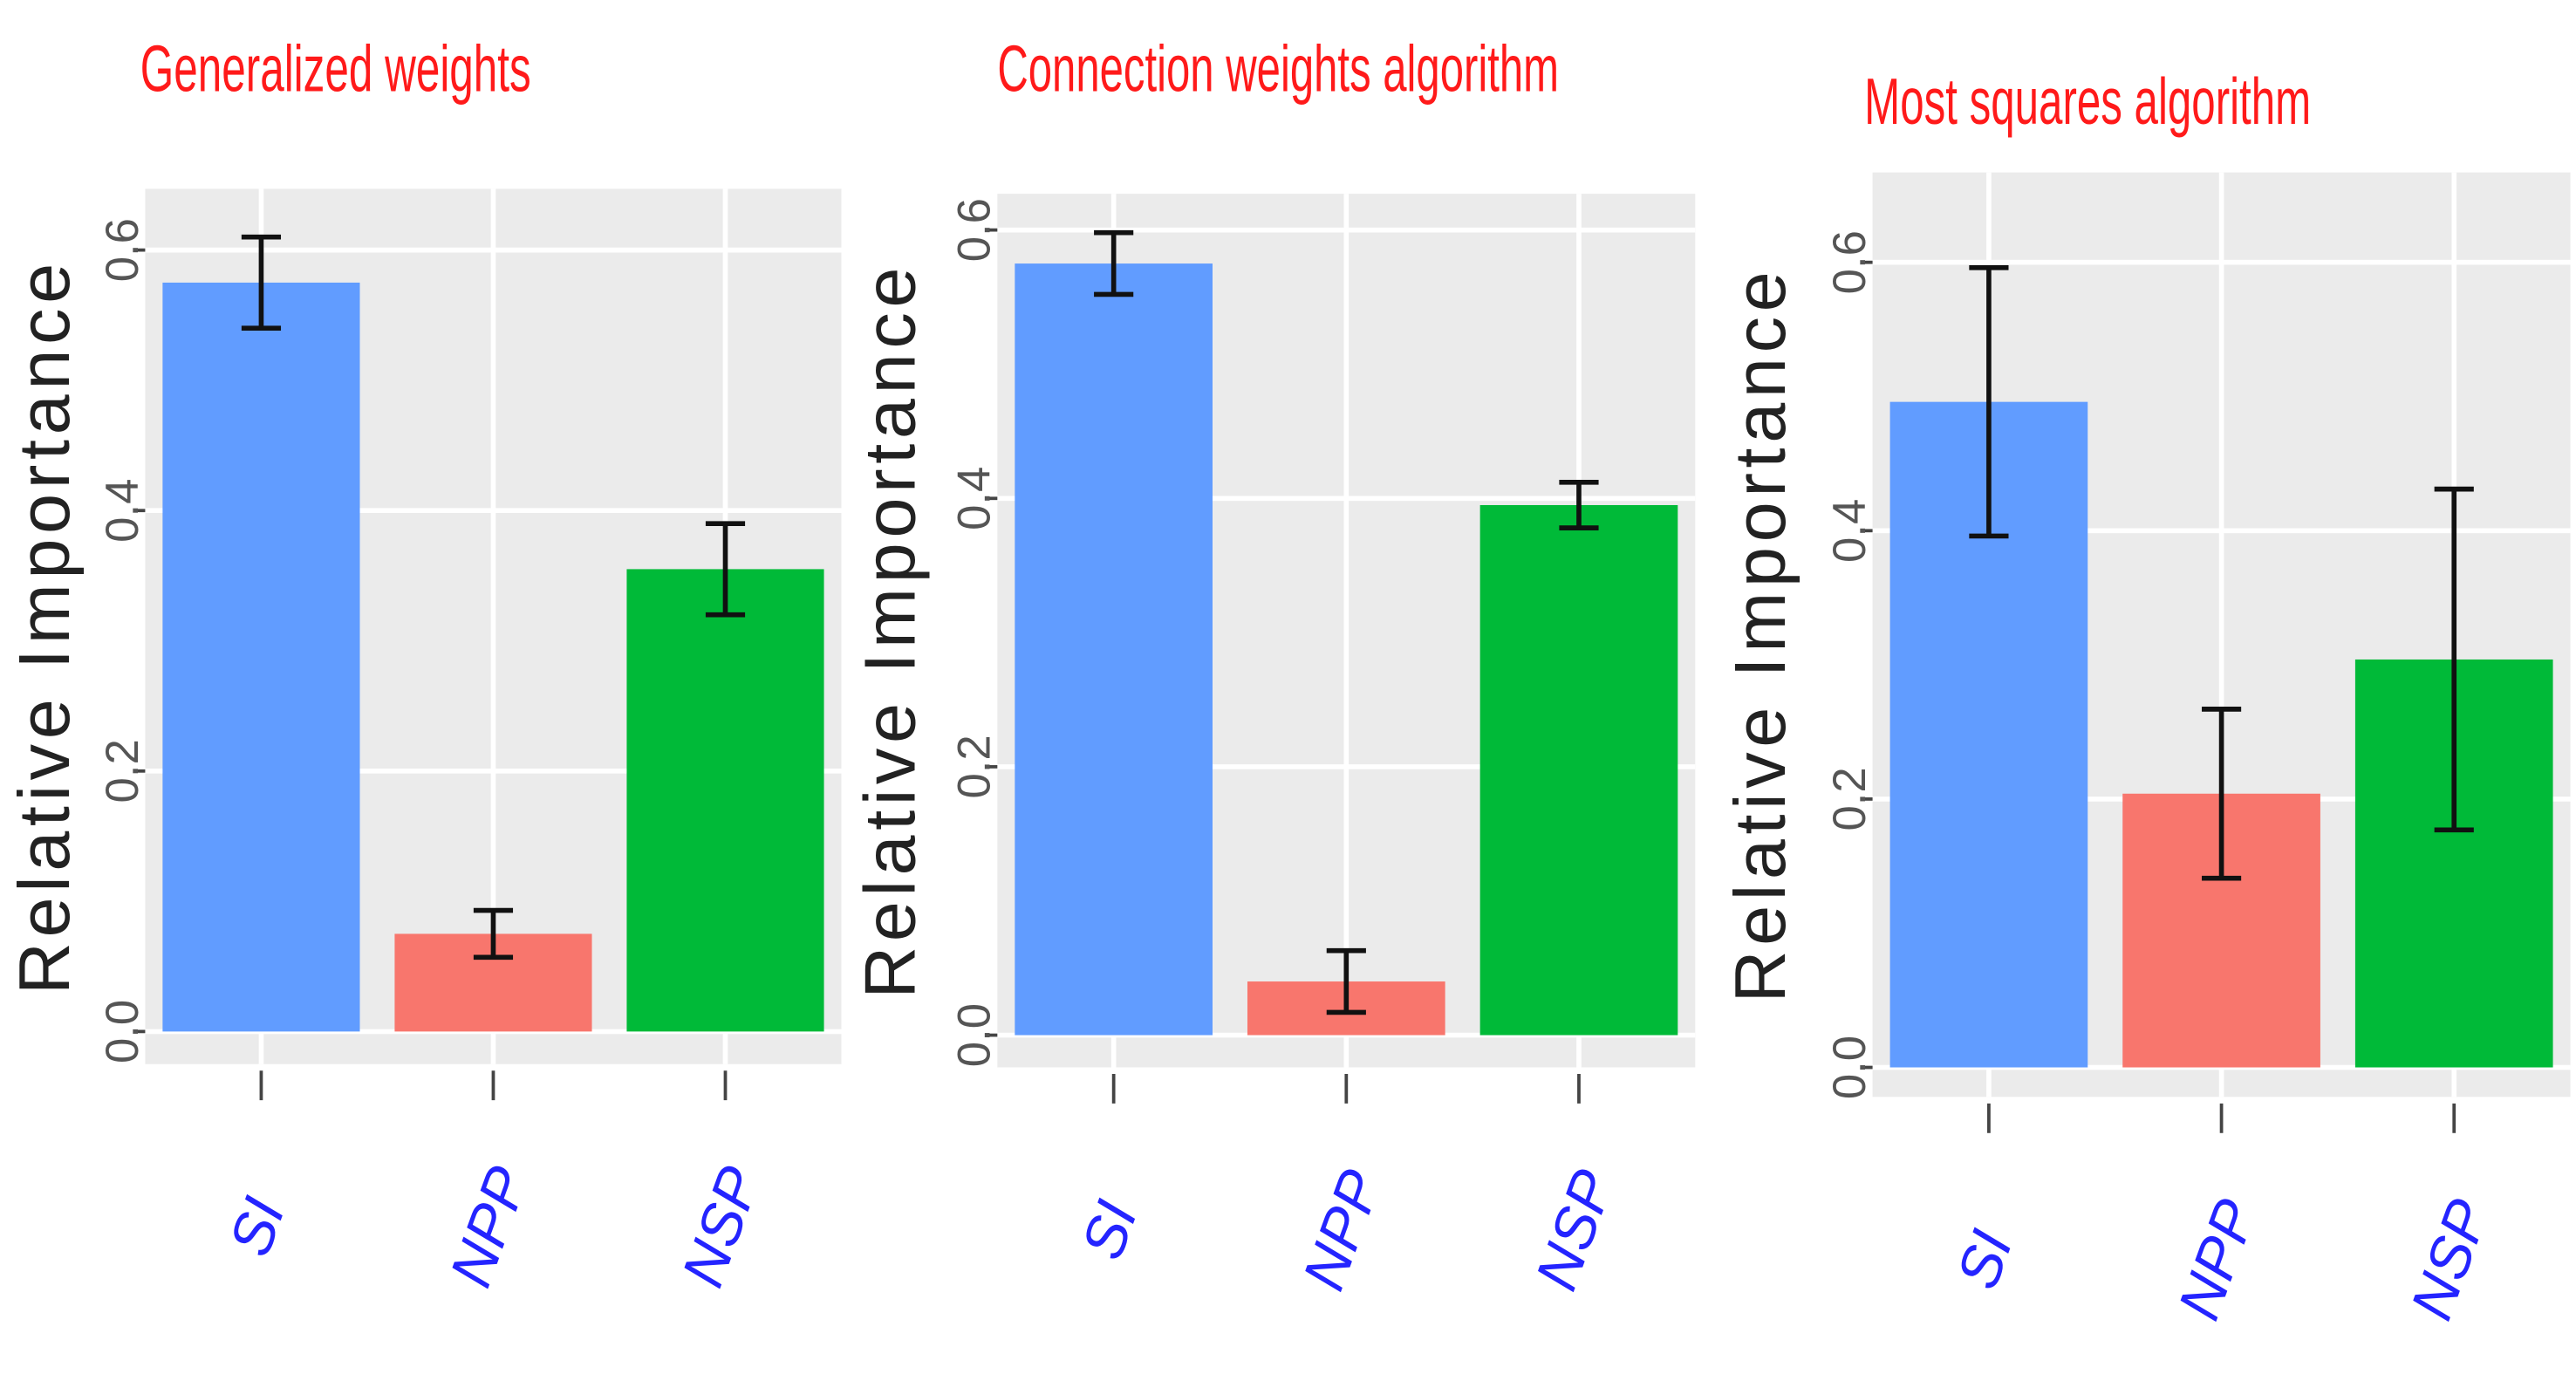  Describe the element at coordinates (2087, 101) in the screenshot. I see `chart-title: Most squares algorithm` at that location.